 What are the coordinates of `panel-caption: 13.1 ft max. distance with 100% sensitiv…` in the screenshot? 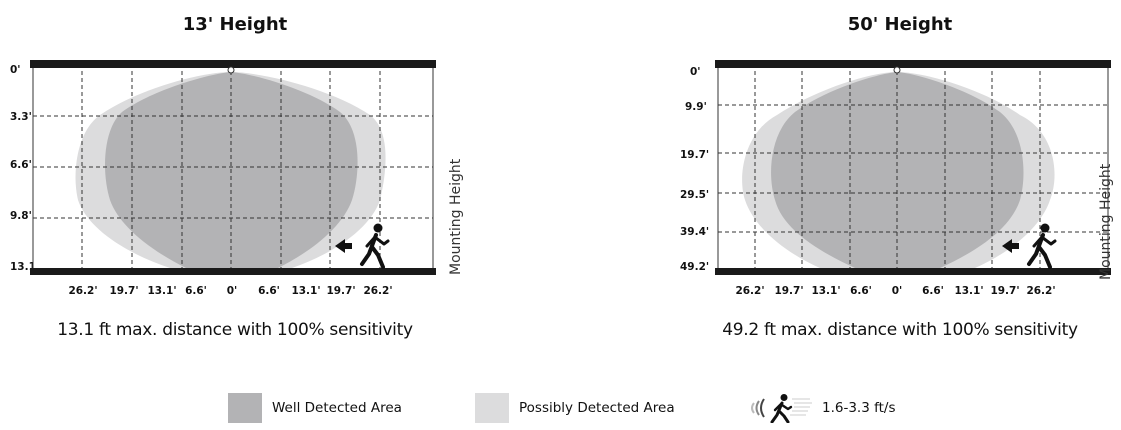 It's located at (235, 330).